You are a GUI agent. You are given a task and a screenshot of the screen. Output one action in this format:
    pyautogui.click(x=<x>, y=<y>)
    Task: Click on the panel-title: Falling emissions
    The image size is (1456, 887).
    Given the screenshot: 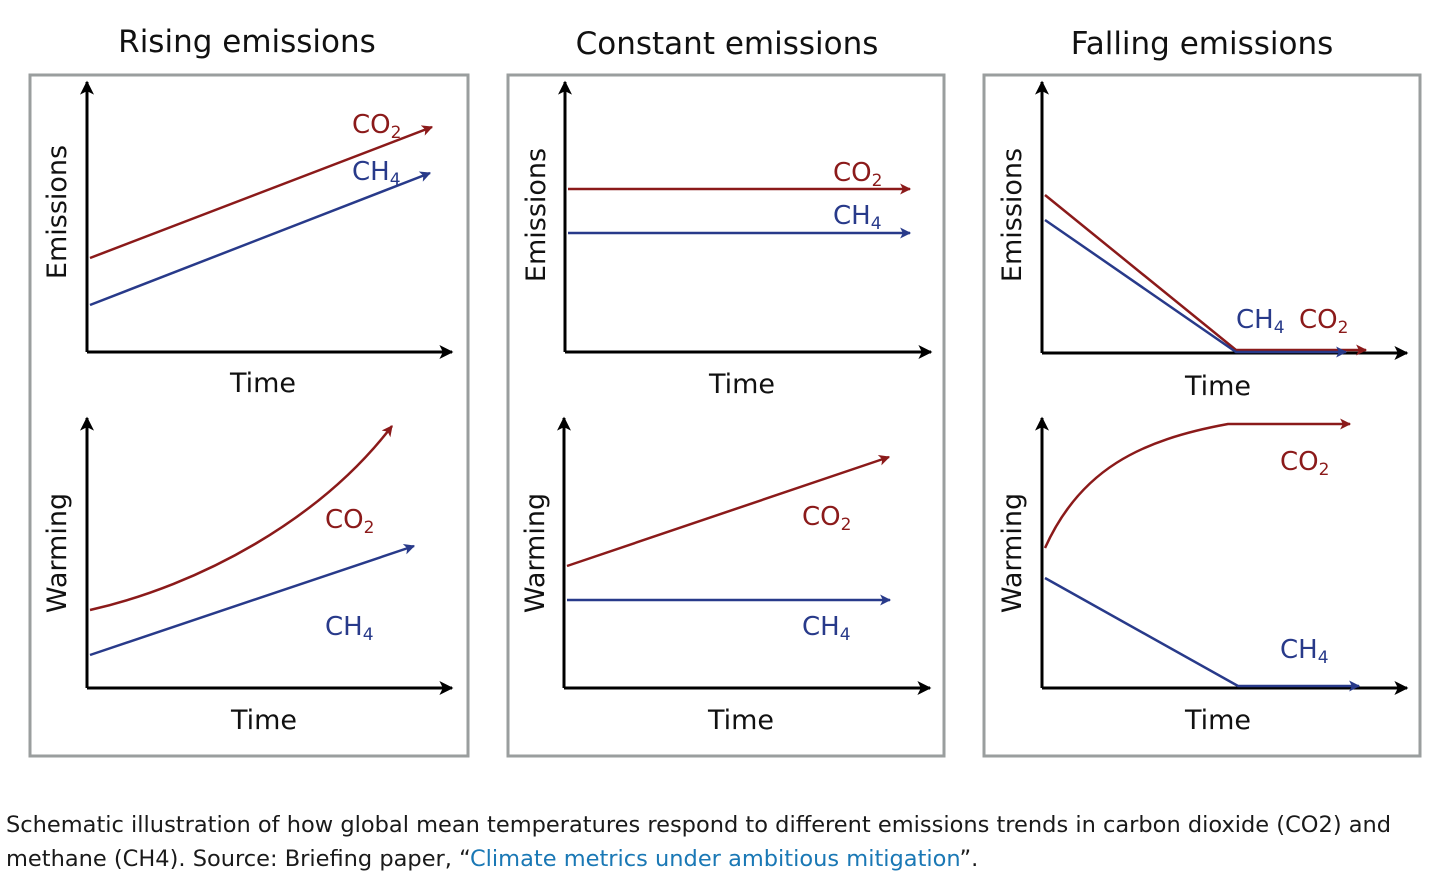 What is the action you would take?
    pyautogui.click(x=1202, y=44)
    